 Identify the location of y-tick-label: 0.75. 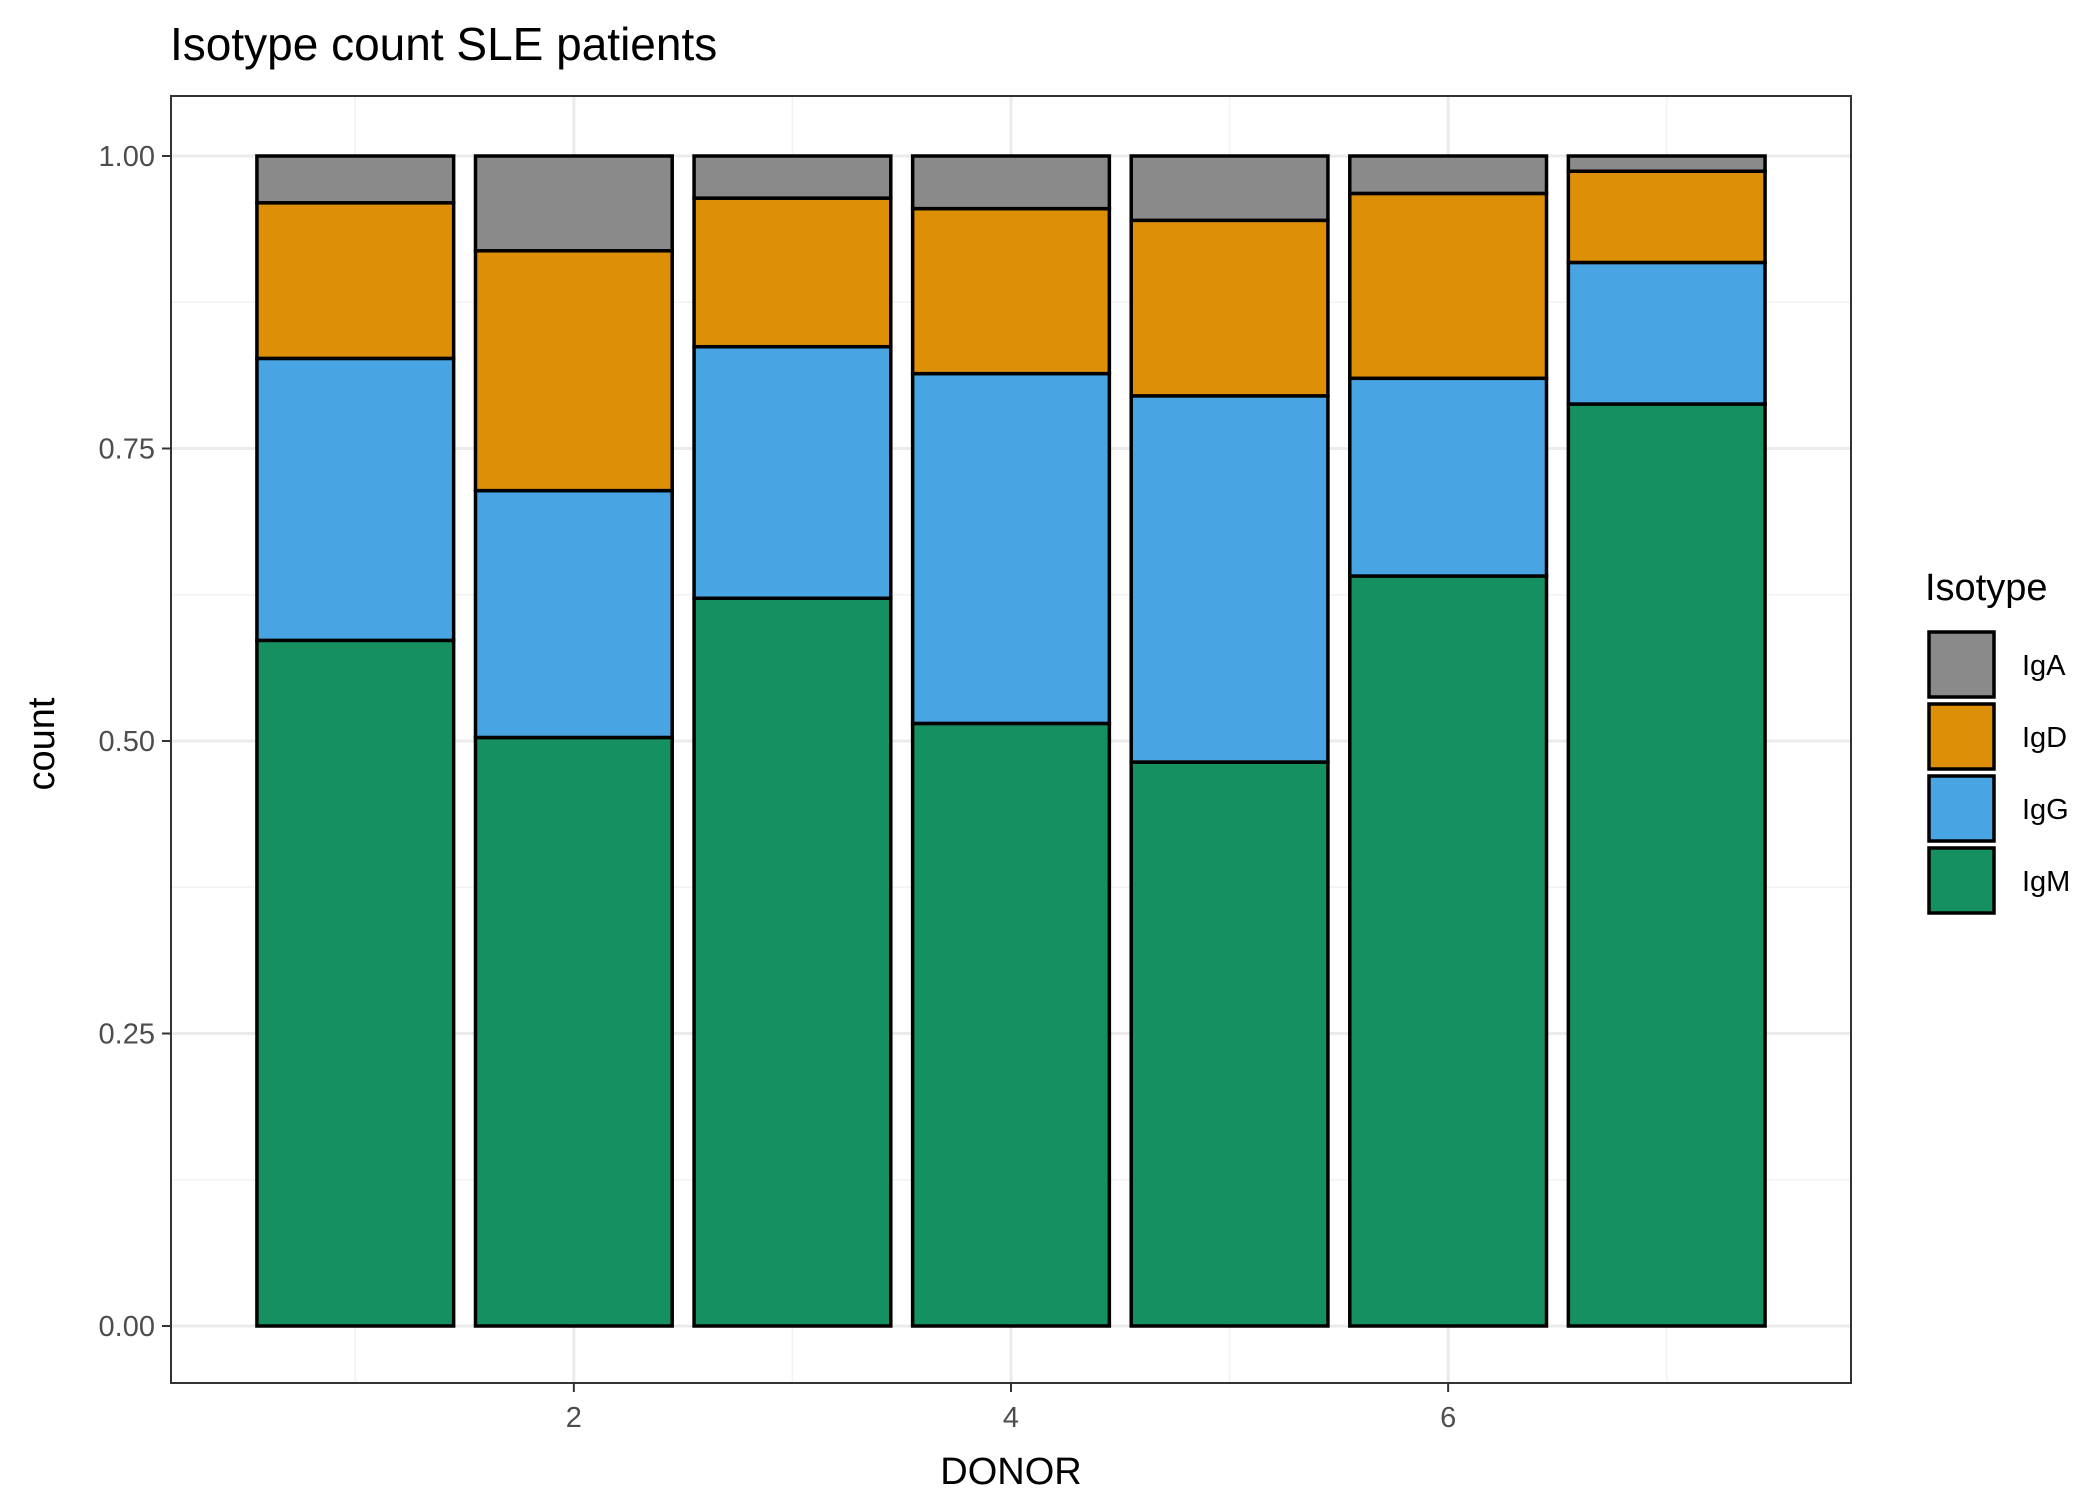
(127, 450).